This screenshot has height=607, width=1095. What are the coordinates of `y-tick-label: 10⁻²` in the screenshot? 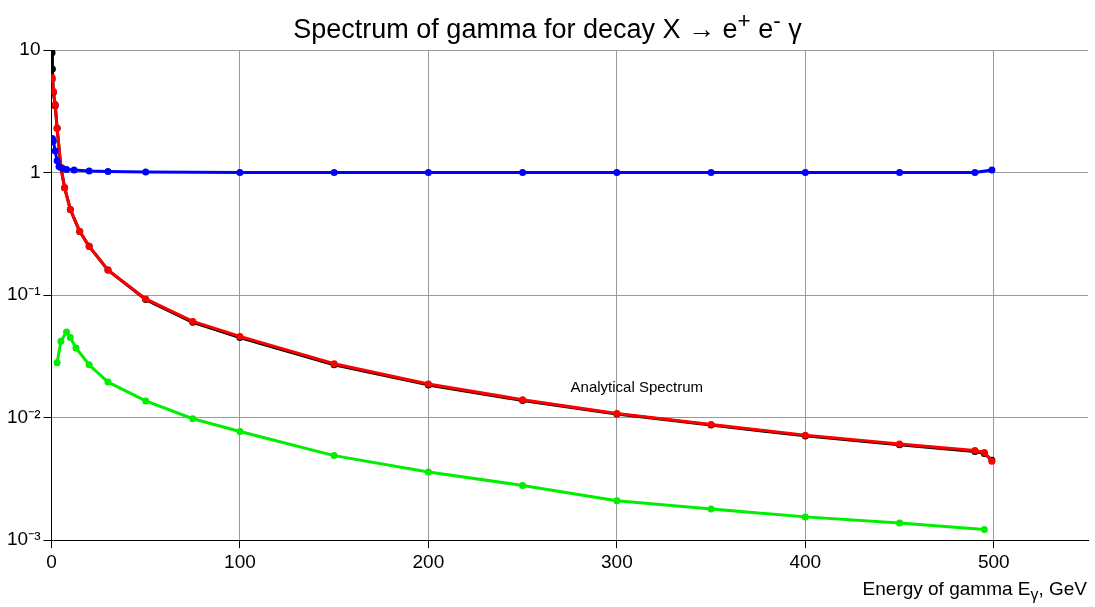 It's located at (23, 416).